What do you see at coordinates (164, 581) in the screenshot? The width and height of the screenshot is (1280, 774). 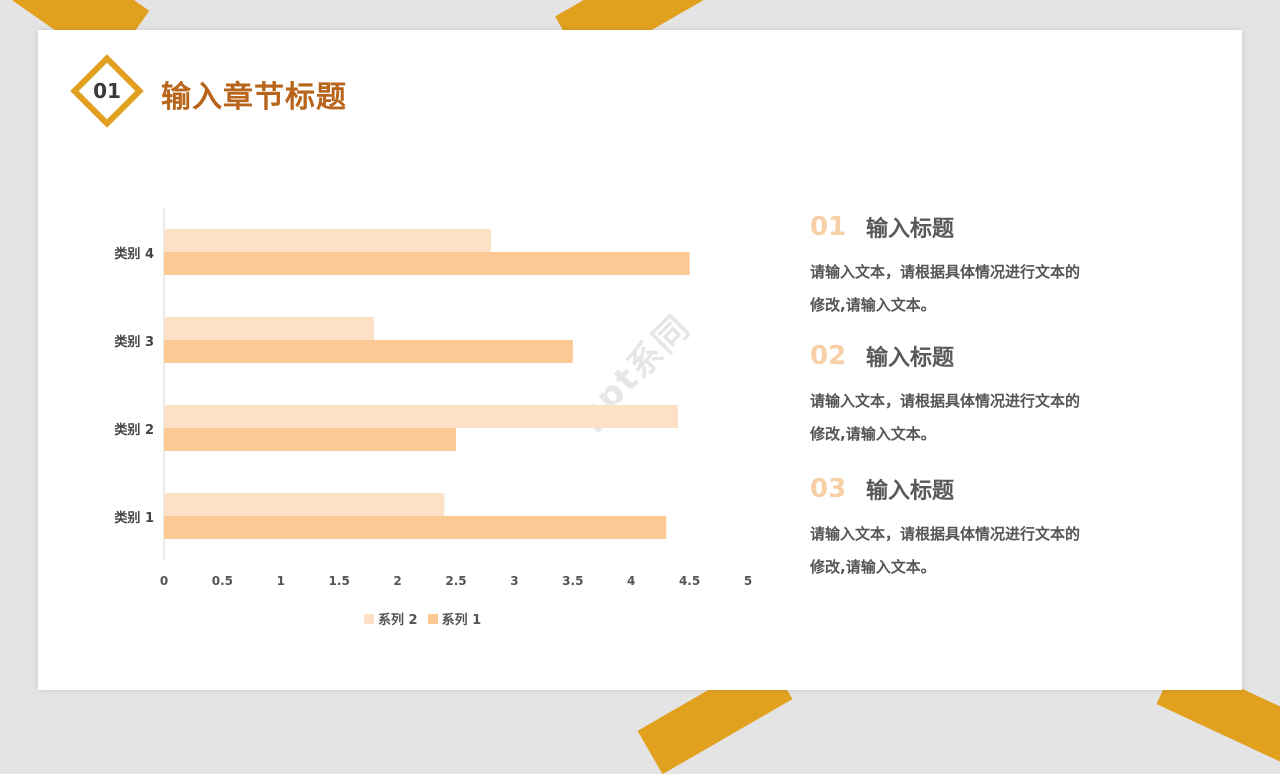 I see `x-tick-label: 0` at bounding box center [164, 581].